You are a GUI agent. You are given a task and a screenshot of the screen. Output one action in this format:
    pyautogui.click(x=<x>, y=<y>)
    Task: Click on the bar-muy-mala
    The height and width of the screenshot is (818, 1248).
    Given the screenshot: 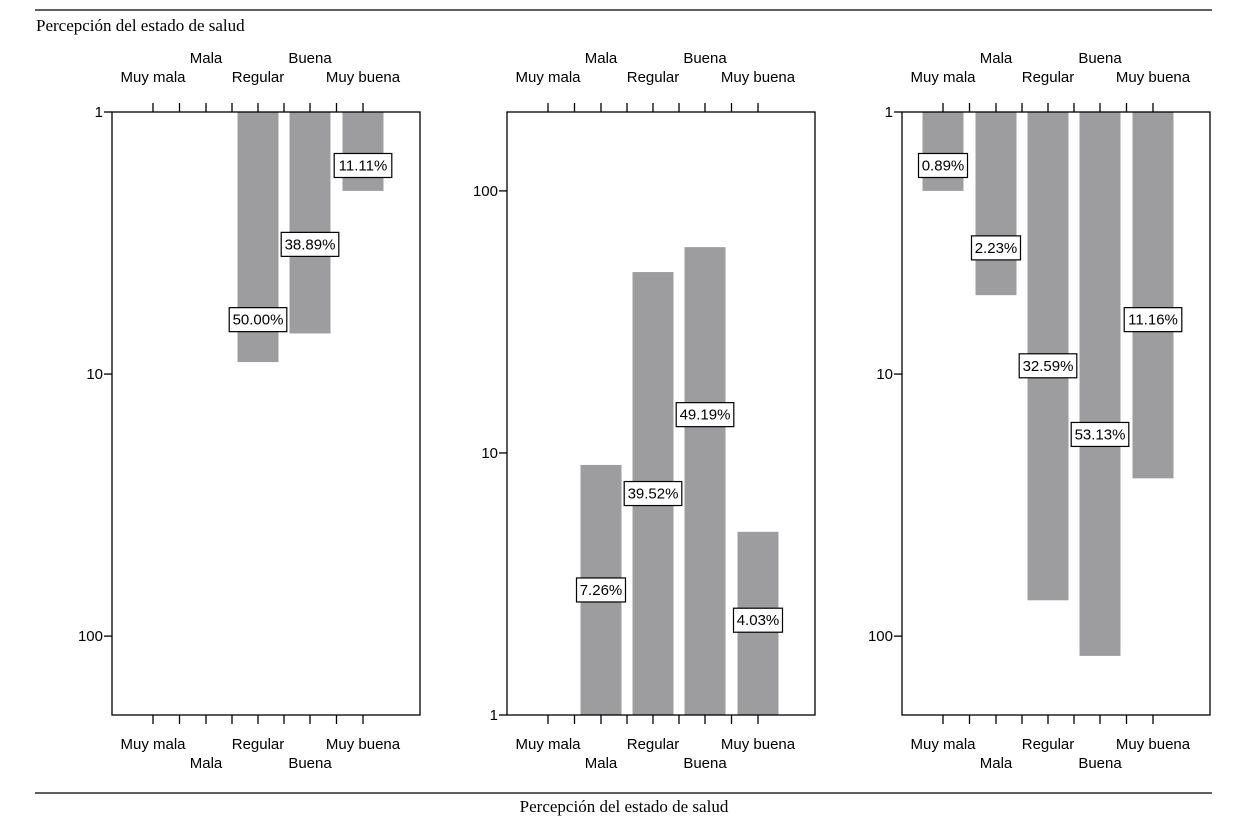 What is the action you would take?
    pyautogui.click(x=943, y=151)
    